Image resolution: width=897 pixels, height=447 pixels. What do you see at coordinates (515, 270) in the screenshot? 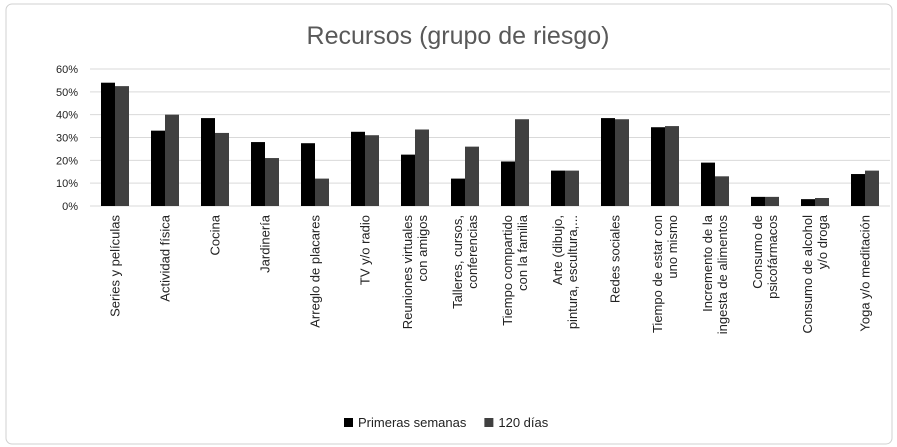
I see `x-tick-label: Tiempo compartidocon la familia` at bounding box center [515, 270].